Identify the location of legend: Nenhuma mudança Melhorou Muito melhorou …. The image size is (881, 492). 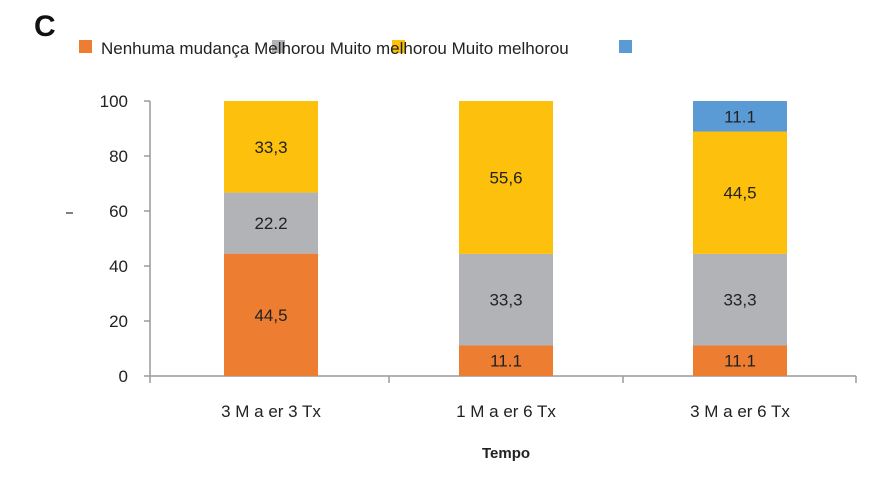
(355, 48).